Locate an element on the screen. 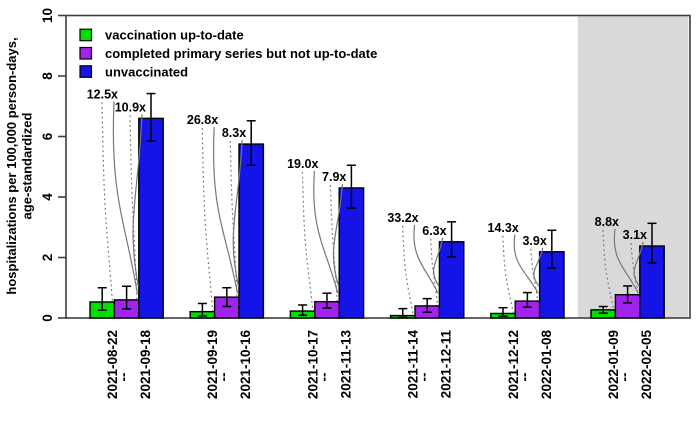 This screenshot has width=700, height=425. ratio-label-vs-primary-series: 3.9x is located at coordinates (534, 241).